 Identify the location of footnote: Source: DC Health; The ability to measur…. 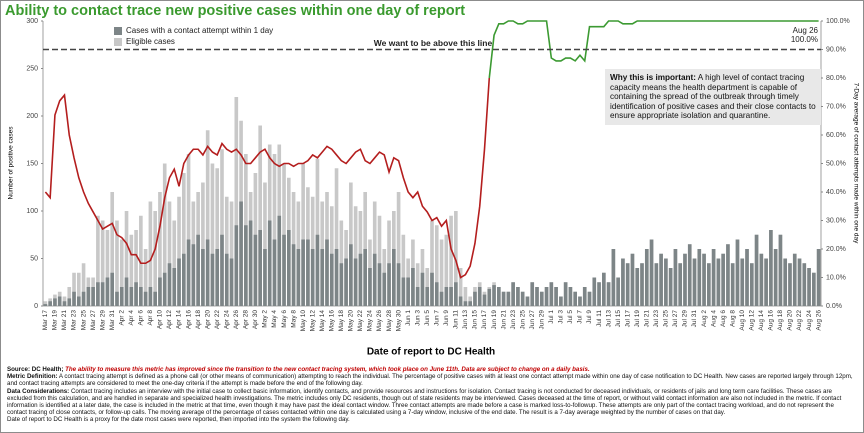
(431, 369).